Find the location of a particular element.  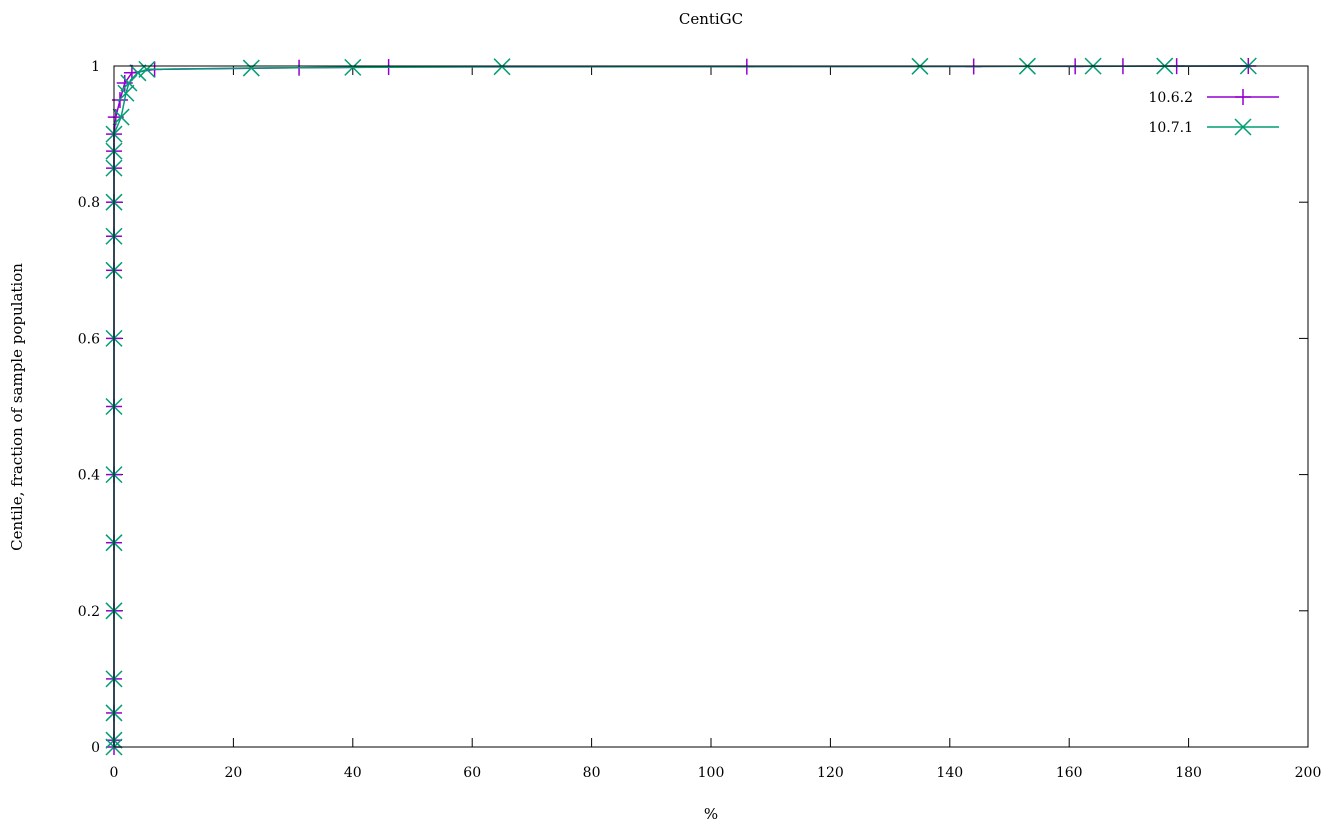

y-tick-label: 1 is located at coordinates (95, 67).